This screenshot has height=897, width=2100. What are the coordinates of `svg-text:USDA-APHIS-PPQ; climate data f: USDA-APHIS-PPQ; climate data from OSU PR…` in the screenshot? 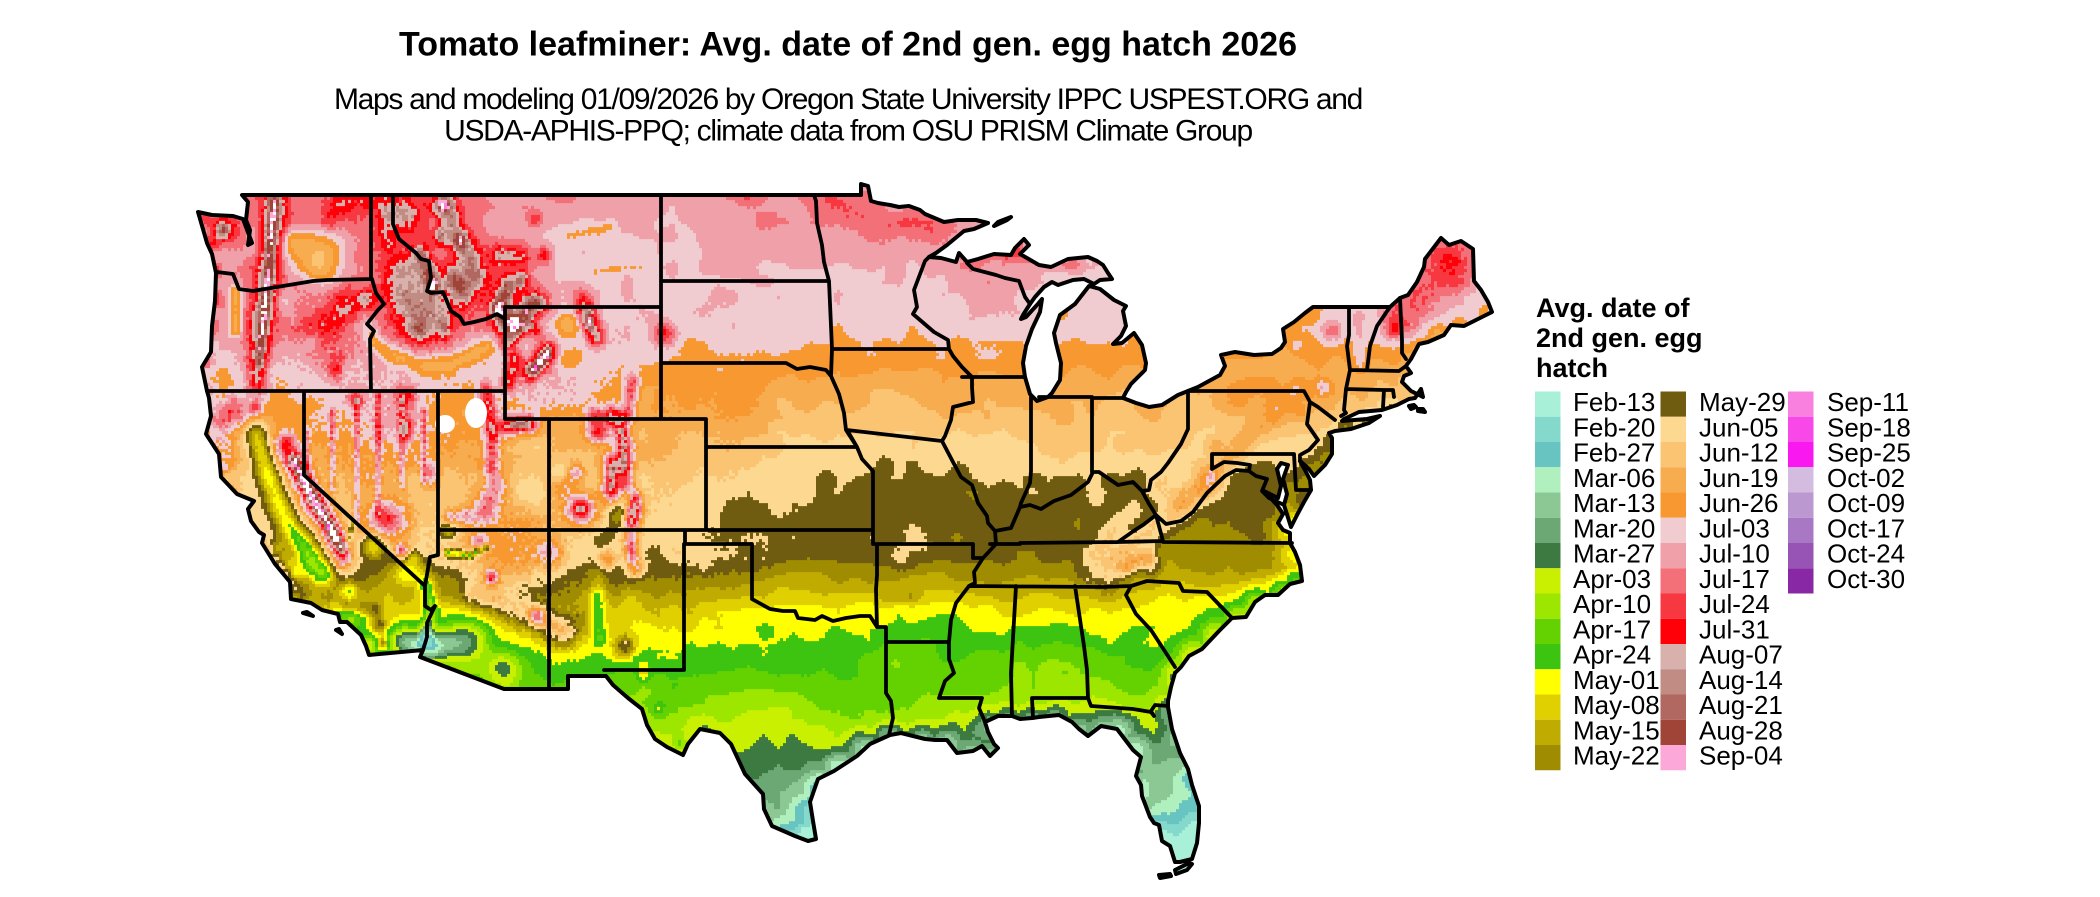 It's located at (848, 131).